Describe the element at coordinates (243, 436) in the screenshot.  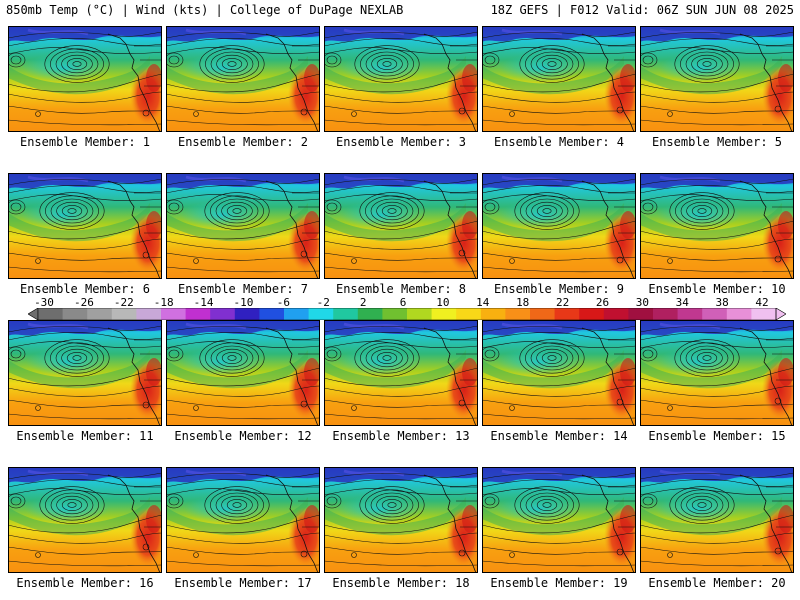
I see `ensemble-member-label: Ensemble Member: 12` at that location.